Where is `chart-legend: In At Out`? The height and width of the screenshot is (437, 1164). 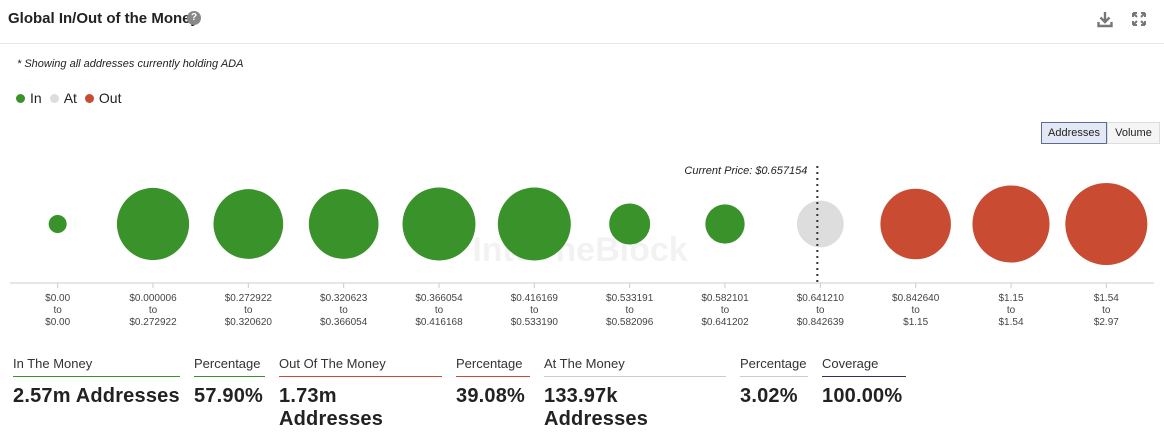
chart-legend: In At Out is located at coordinates (73, 98).